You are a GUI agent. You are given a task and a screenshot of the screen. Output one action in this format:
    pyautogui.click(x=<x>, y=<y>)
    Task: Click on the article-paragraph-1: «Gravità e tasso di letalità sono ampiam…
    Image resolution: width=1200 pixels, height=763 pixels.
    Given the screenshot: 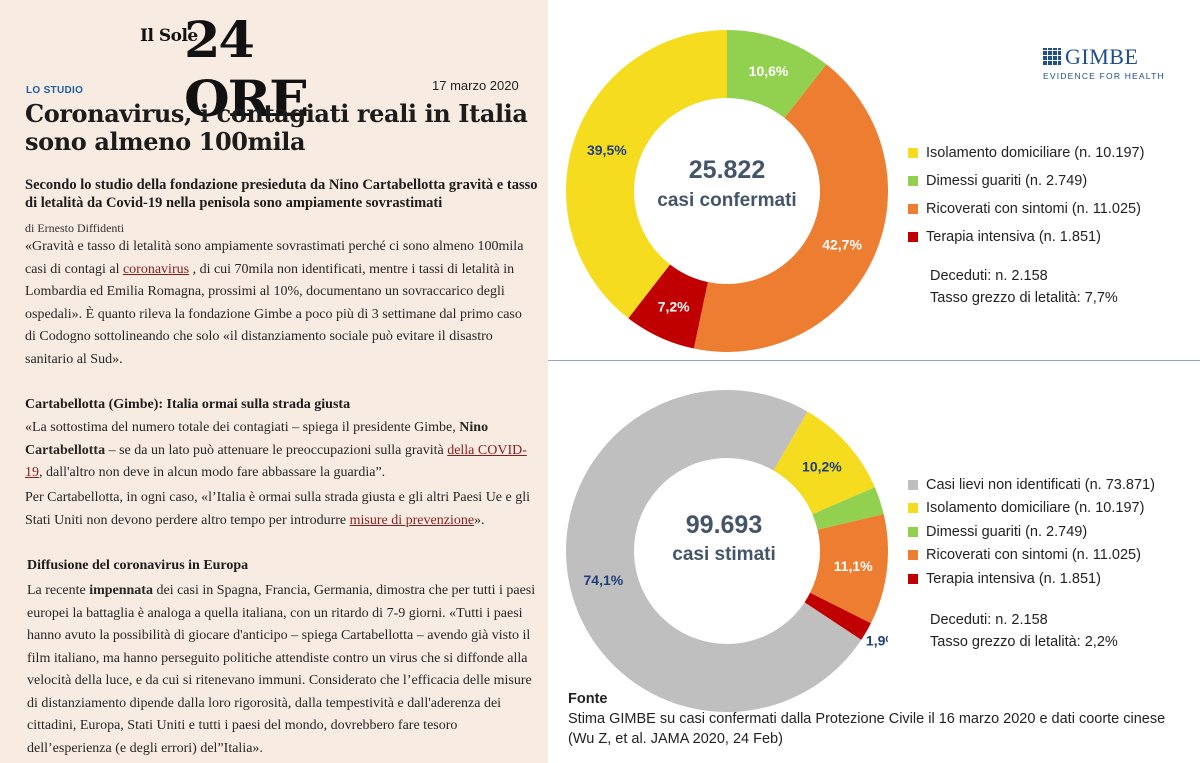 What is the action you would take?
    pyautogui.click(x=274, y=303)
    